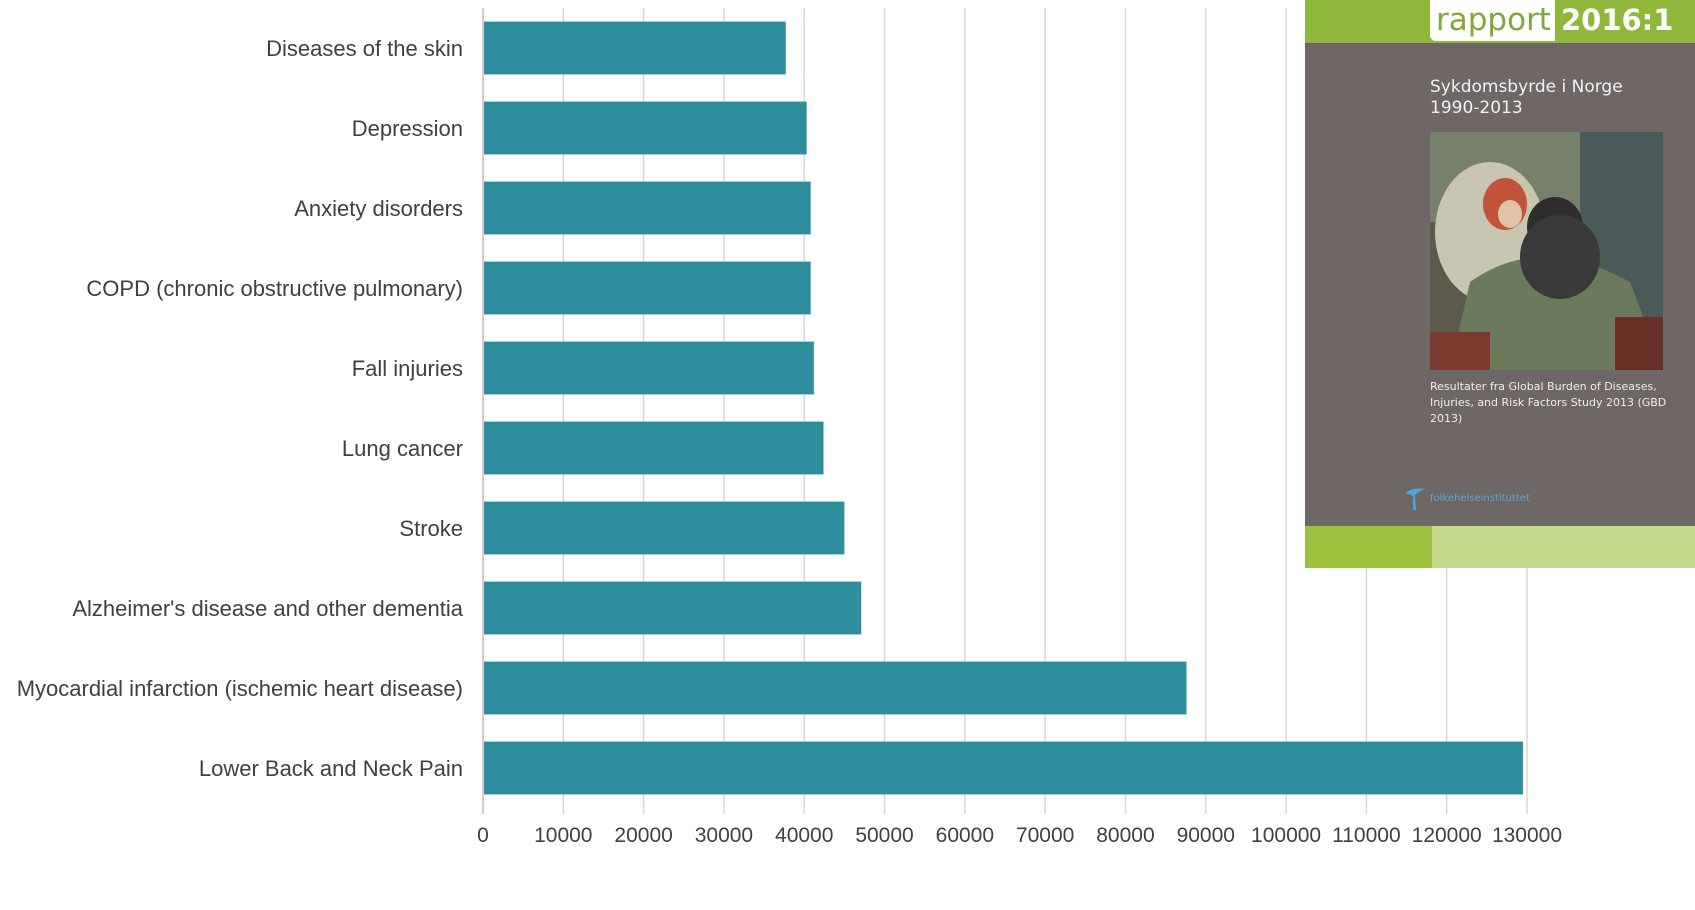 This screenshot has width=1695, height=910. What do you see at coordinates (1546, 251) in the screenshot?
I see `cover-painting` at bounding box center [1546, 251].